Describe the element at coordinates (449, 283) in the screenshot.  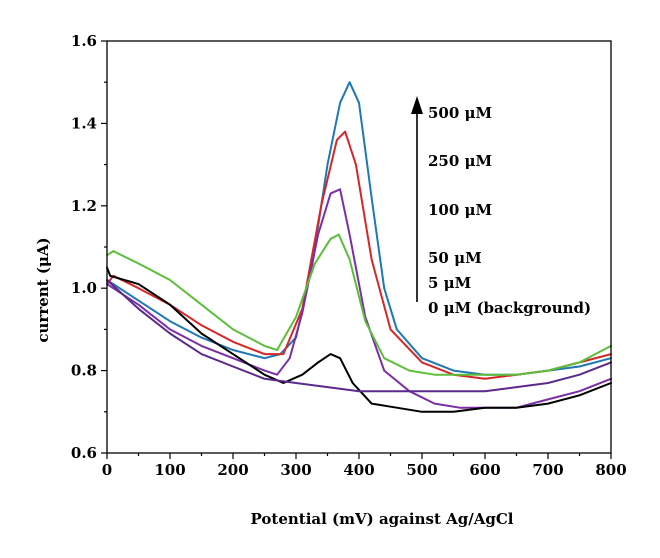
I see `annotation-label: 5 μM` at that location.